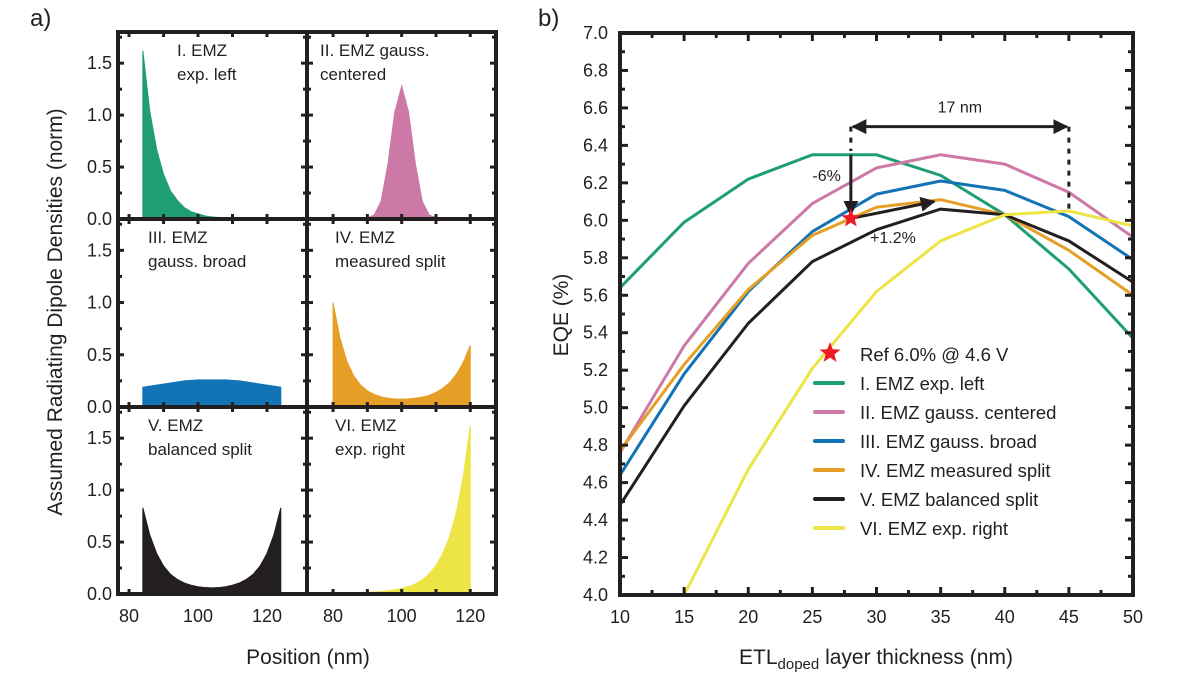 This screenshot has height=685, width=1183. What do you see at coordinates (207, 74) in the screenshot?
I see `subplot-label: exp. left` at bounding box center [207, 74].